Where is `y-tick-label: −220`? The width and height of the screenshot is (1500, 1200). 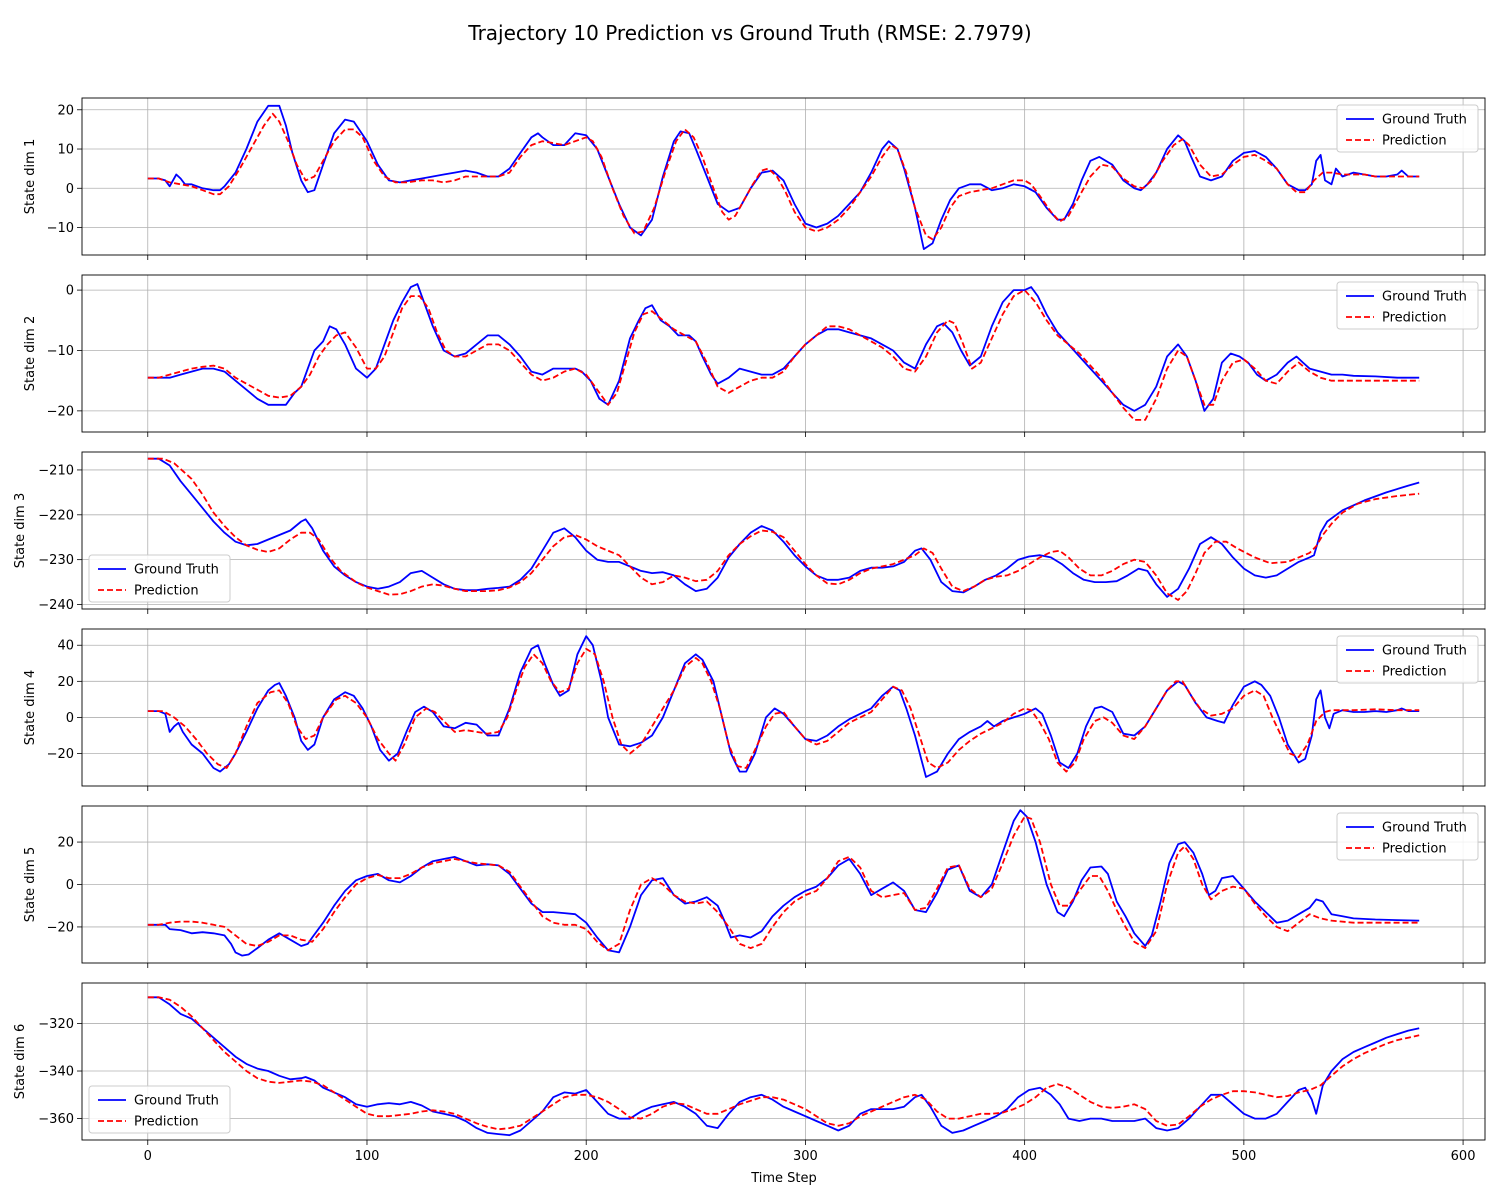
y-tick-label: −220 is located at coordinates (56, 515).